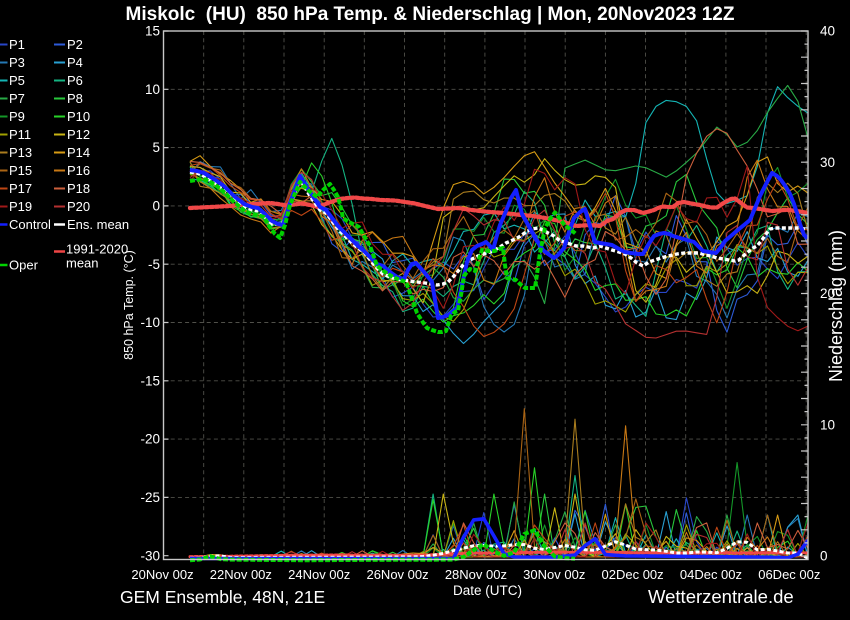 This screenshot has width=850, height=620. Describe the element at coordinates (98, 224) in the screenshot. I see `svg-text: Ens. mean` at that location.